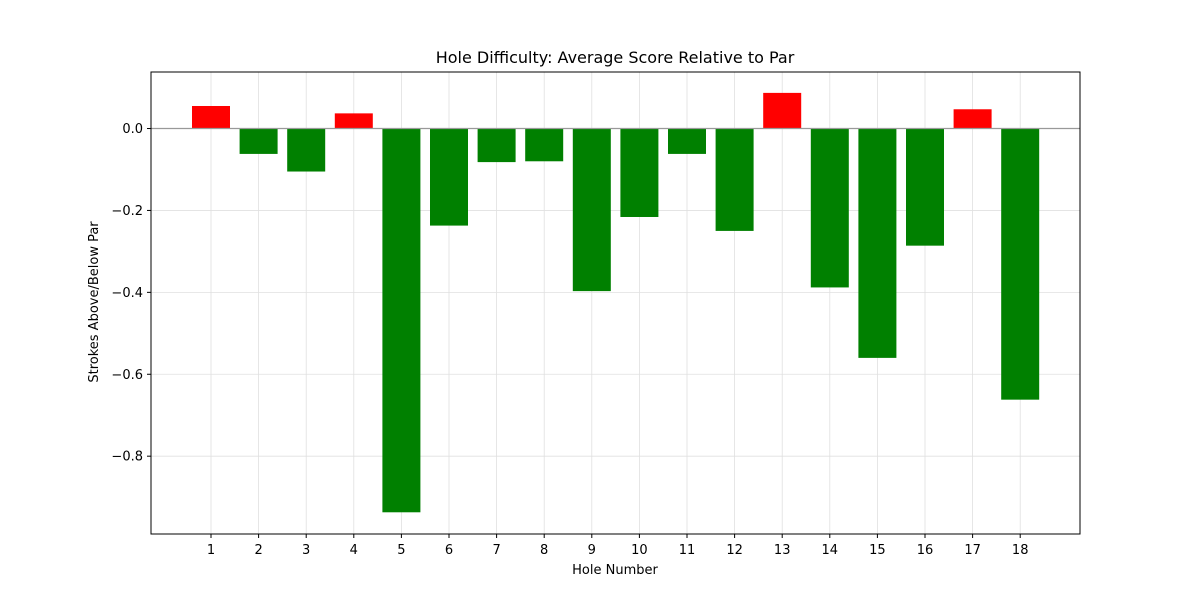  Describe the element at coordinates (618, 546) in the screenshot. I see `x-axis-ticks: 1 2 3 4 5 6 7 8 9 10 11 12 13 14 15 16 17 18` at that location.